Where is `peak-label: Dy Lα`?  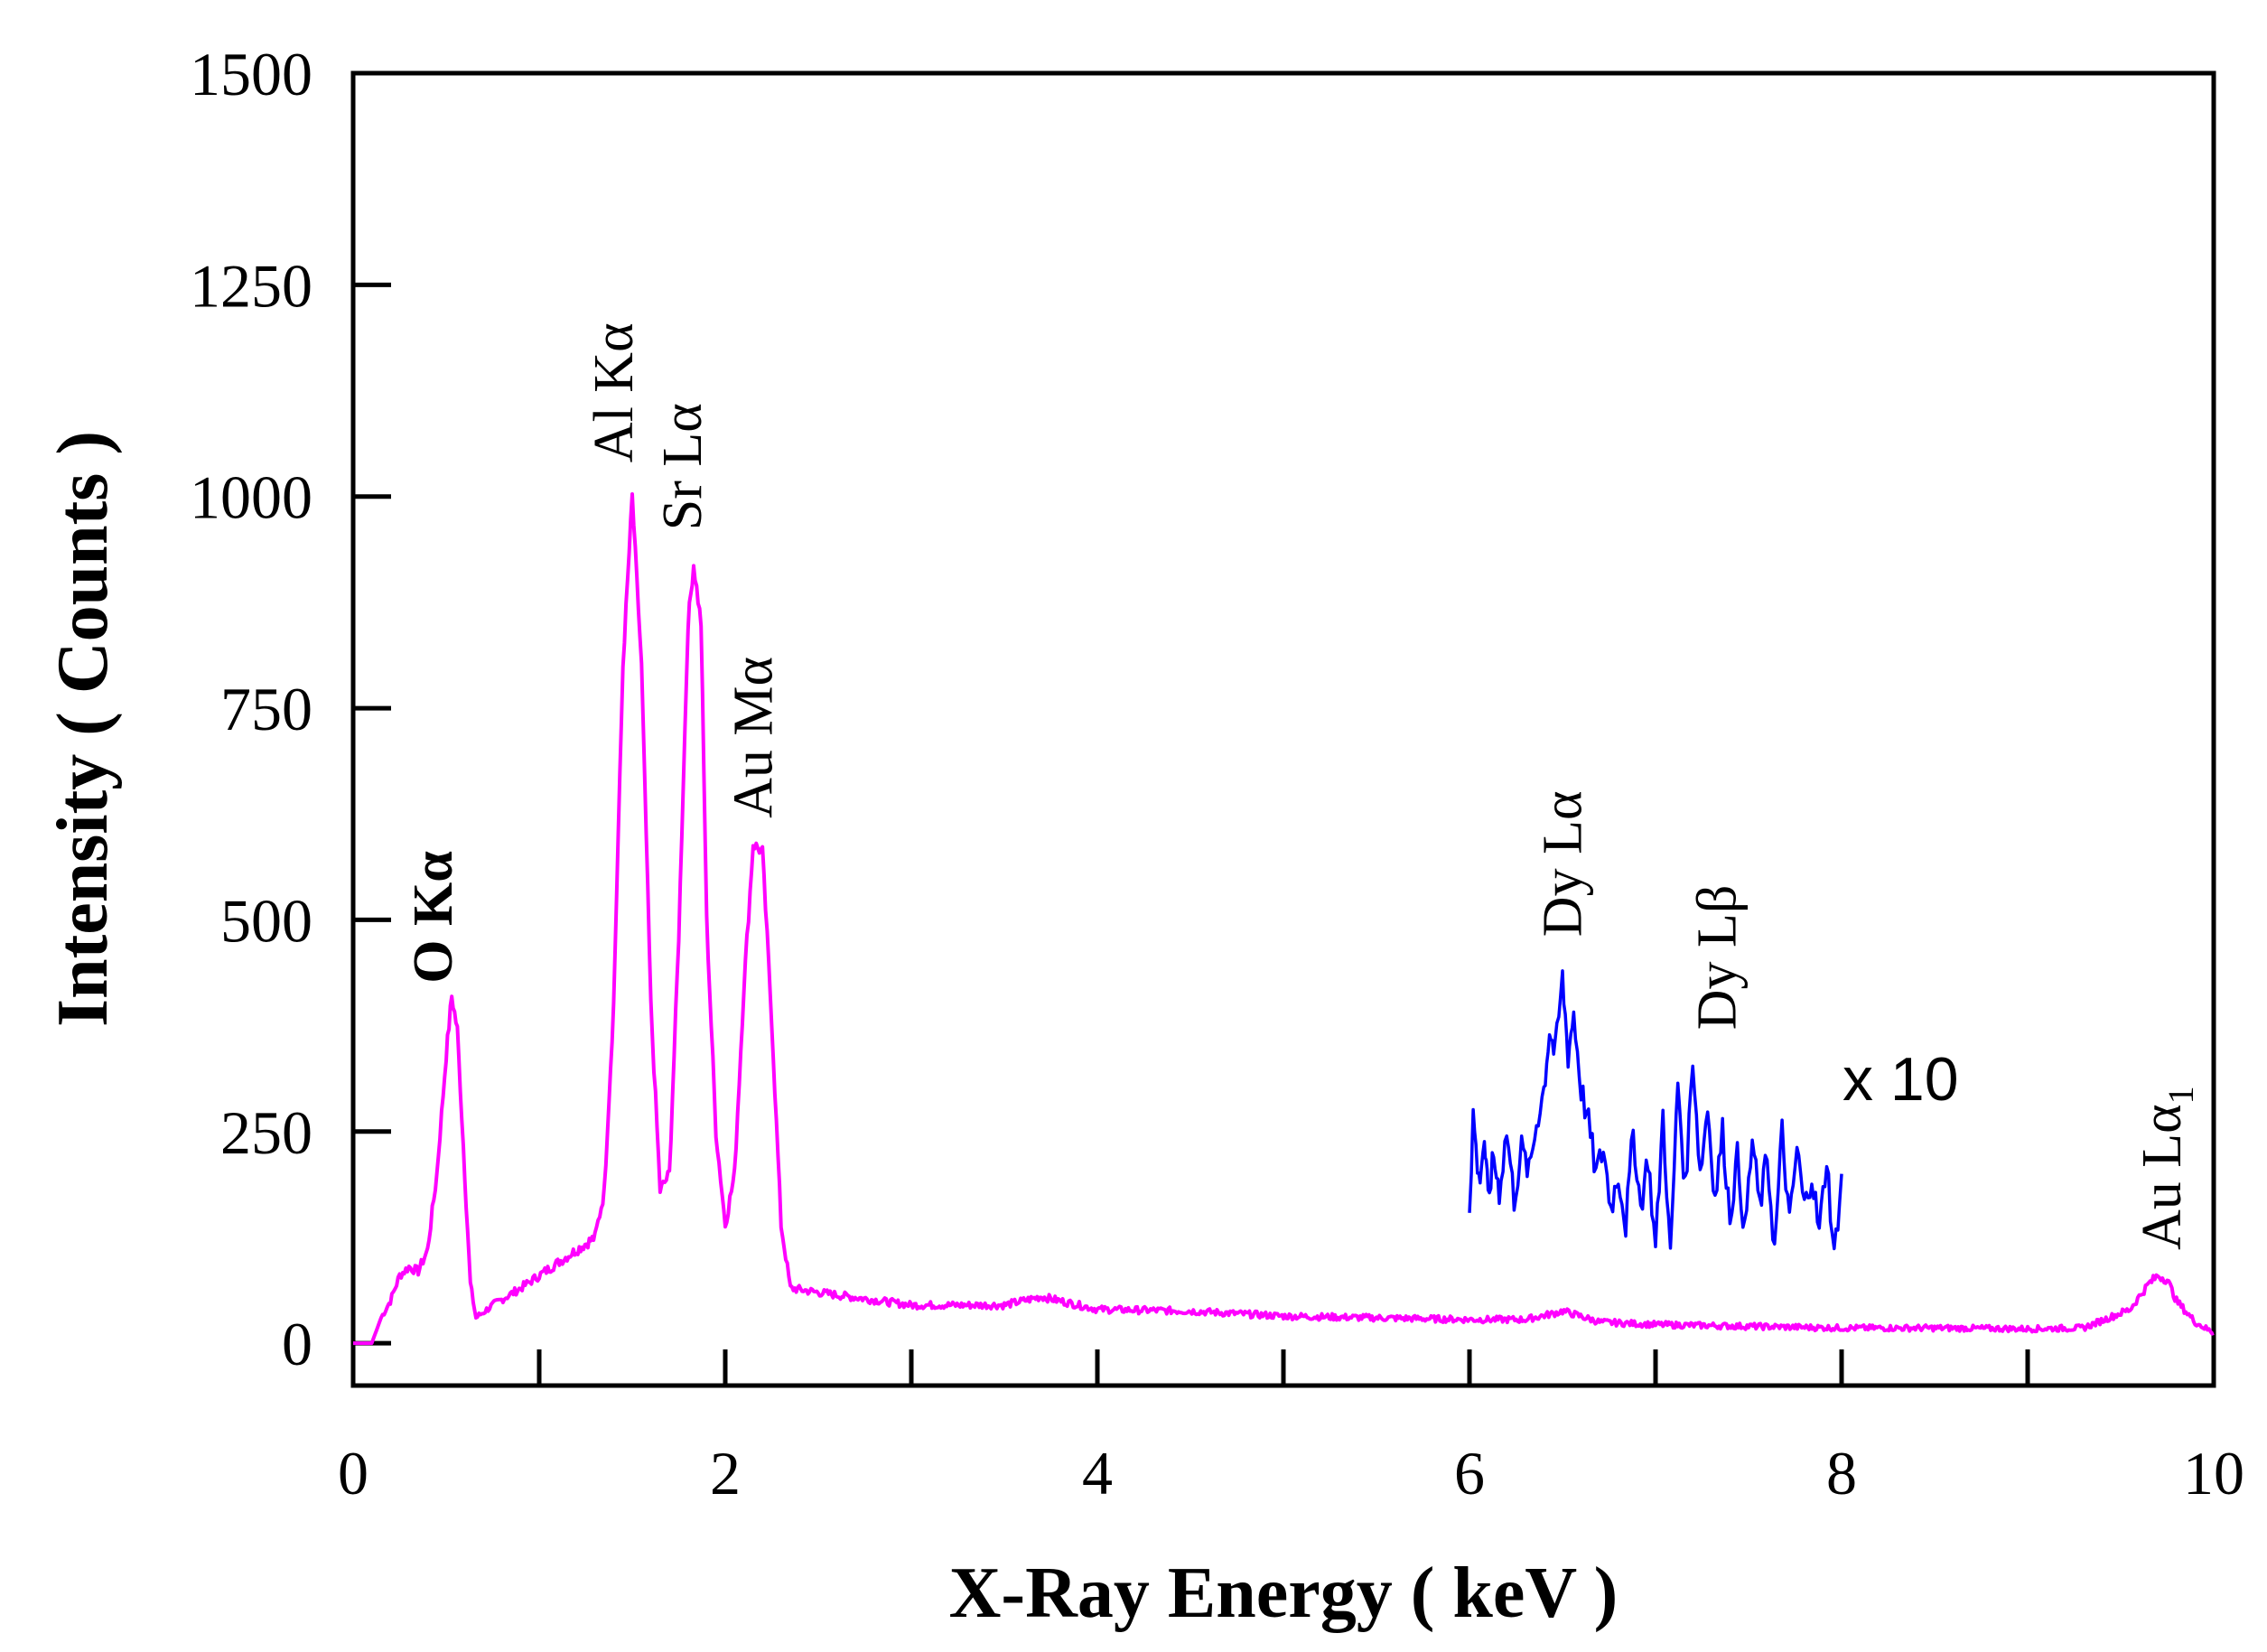 peak-label: Dy Lα is located at coordinates (1563, 864).